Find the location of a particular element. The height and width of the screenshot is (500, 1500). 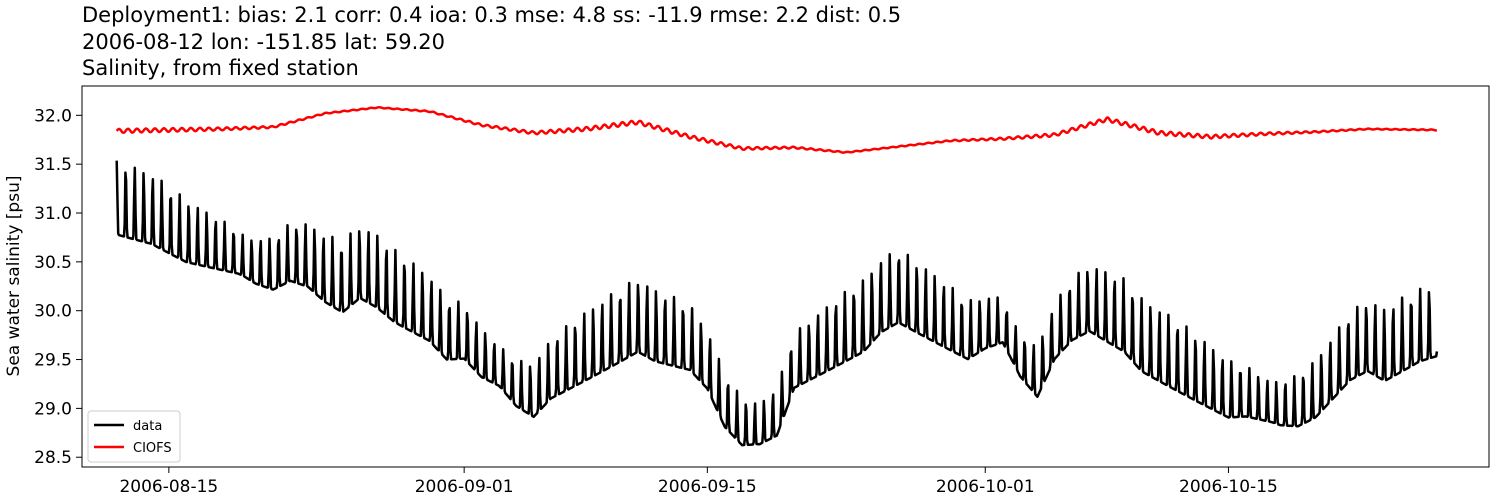

y-tick-label: 29.0 is located at coordinates (53, 409).